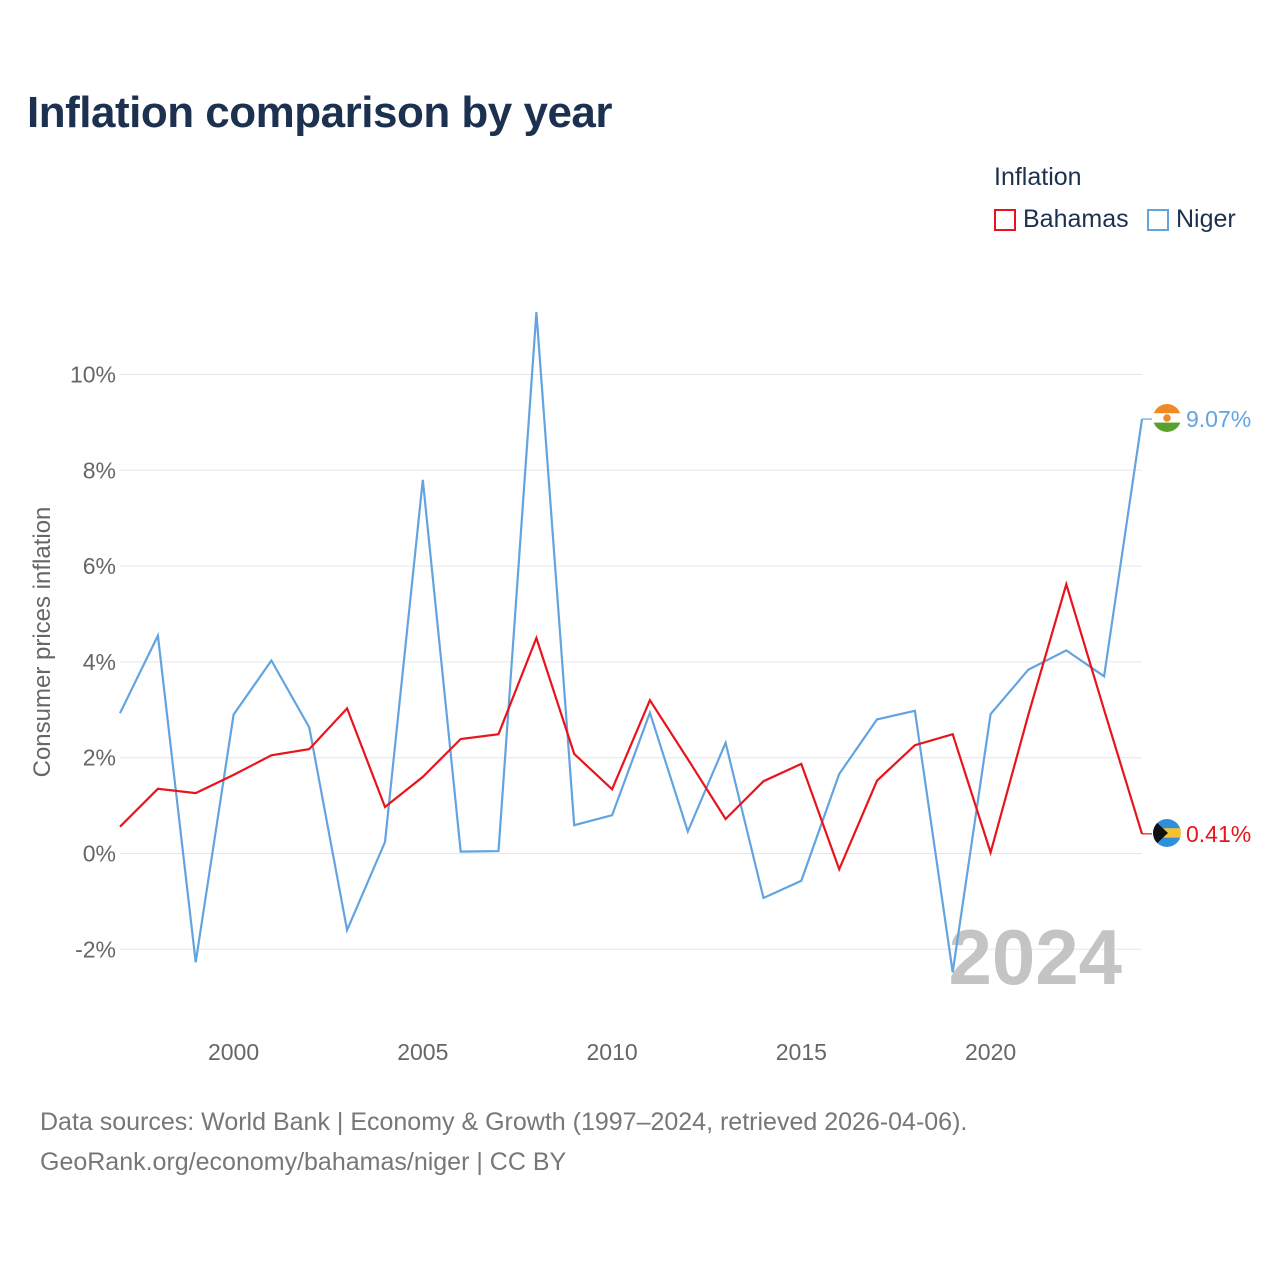  I want to click on legend-item-niger: Niger, so click(1191, 219).